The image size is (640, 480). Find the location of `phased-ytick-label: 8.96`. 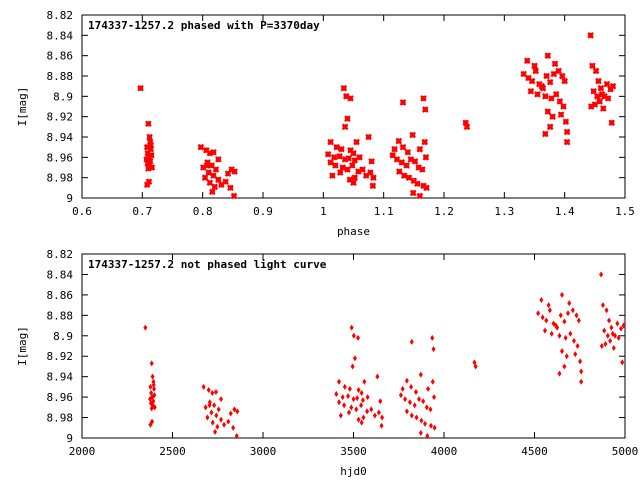

phased-ytick-label: 8.96 is located at coordinates (60, 157).